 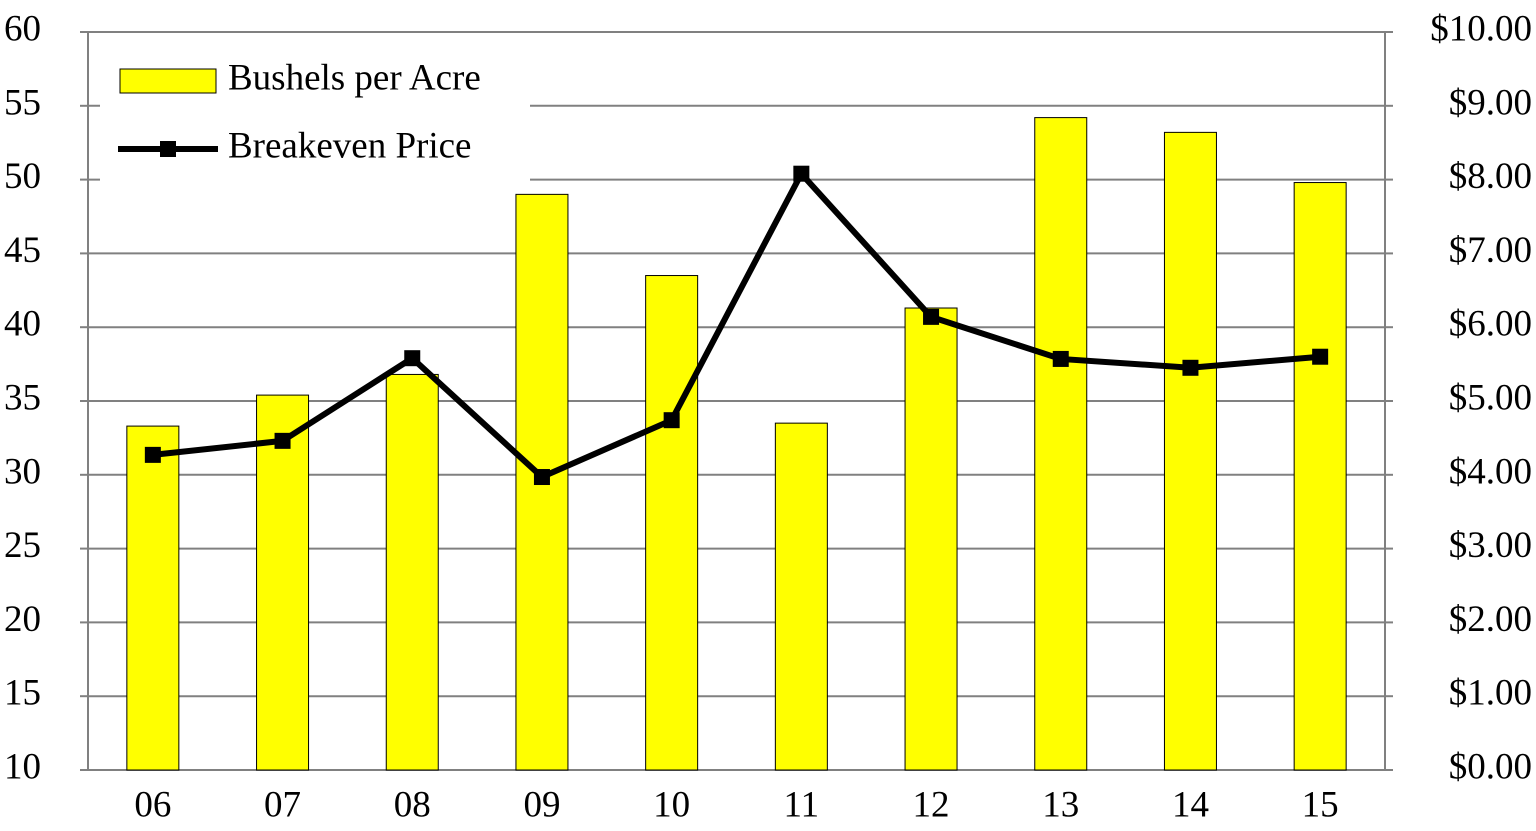 I want to click on legend-label: Breakeven Price, so click(x=349, y=145).